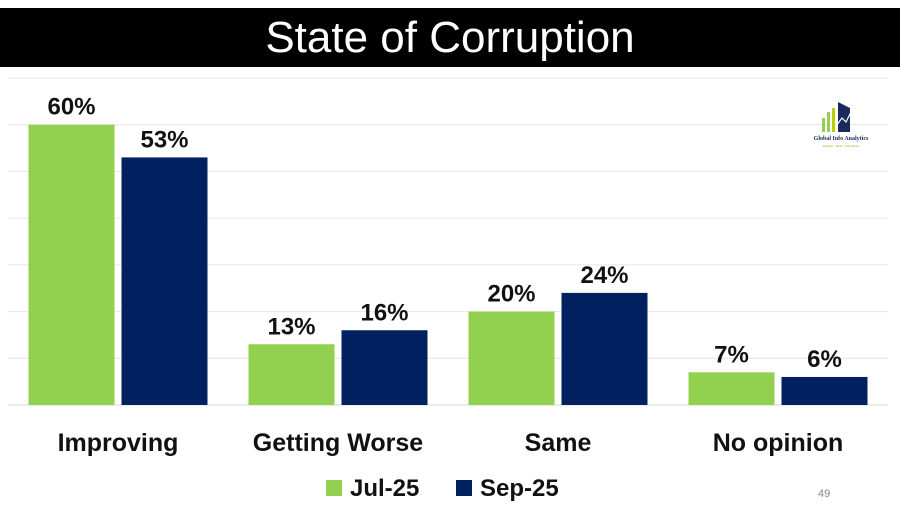  What do you see at coordinates (164, 139) in the screenshot?
I see `data-label: 53%` at bounding box center [164, 139].